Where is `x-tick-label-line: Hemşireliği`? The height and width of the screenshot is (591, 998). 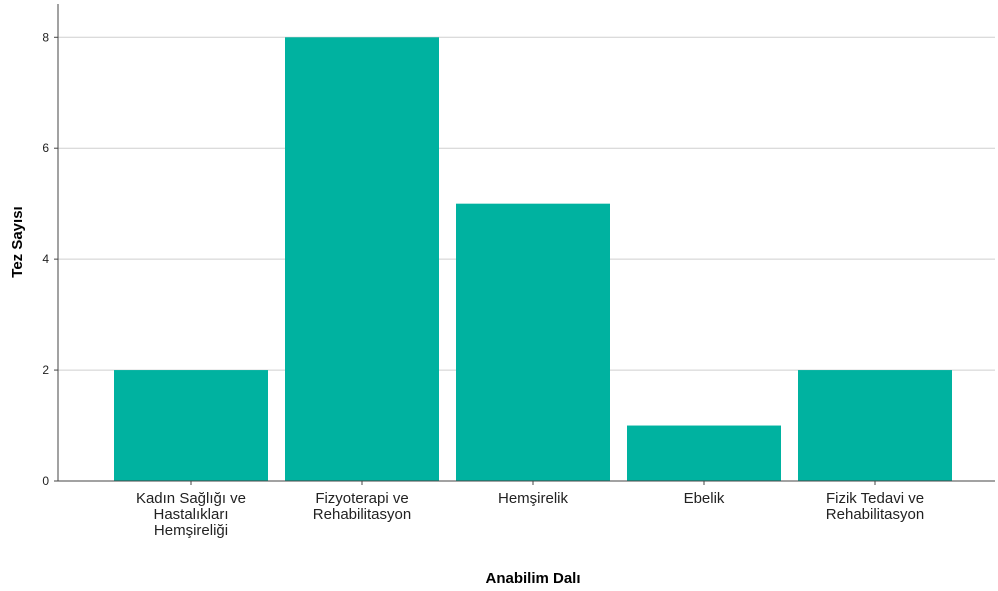 x-tick-label-line: Hemşireliği is located at coordinates (191, 530).